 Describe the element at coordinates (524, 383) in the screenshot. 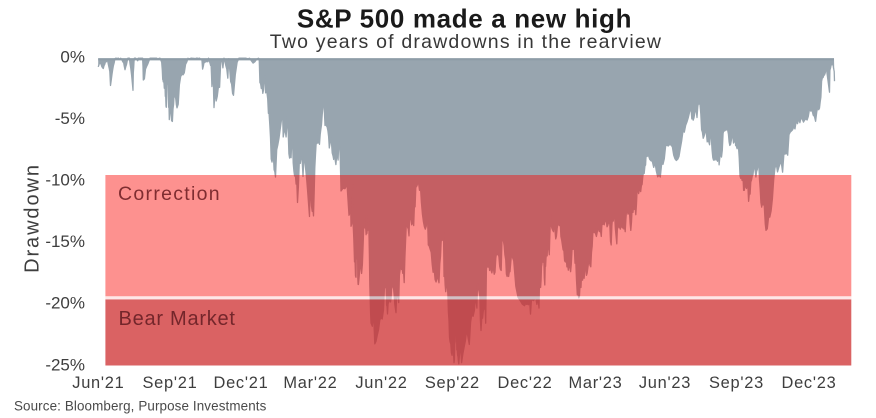

I see `svg-text: Dec'22` at that location.